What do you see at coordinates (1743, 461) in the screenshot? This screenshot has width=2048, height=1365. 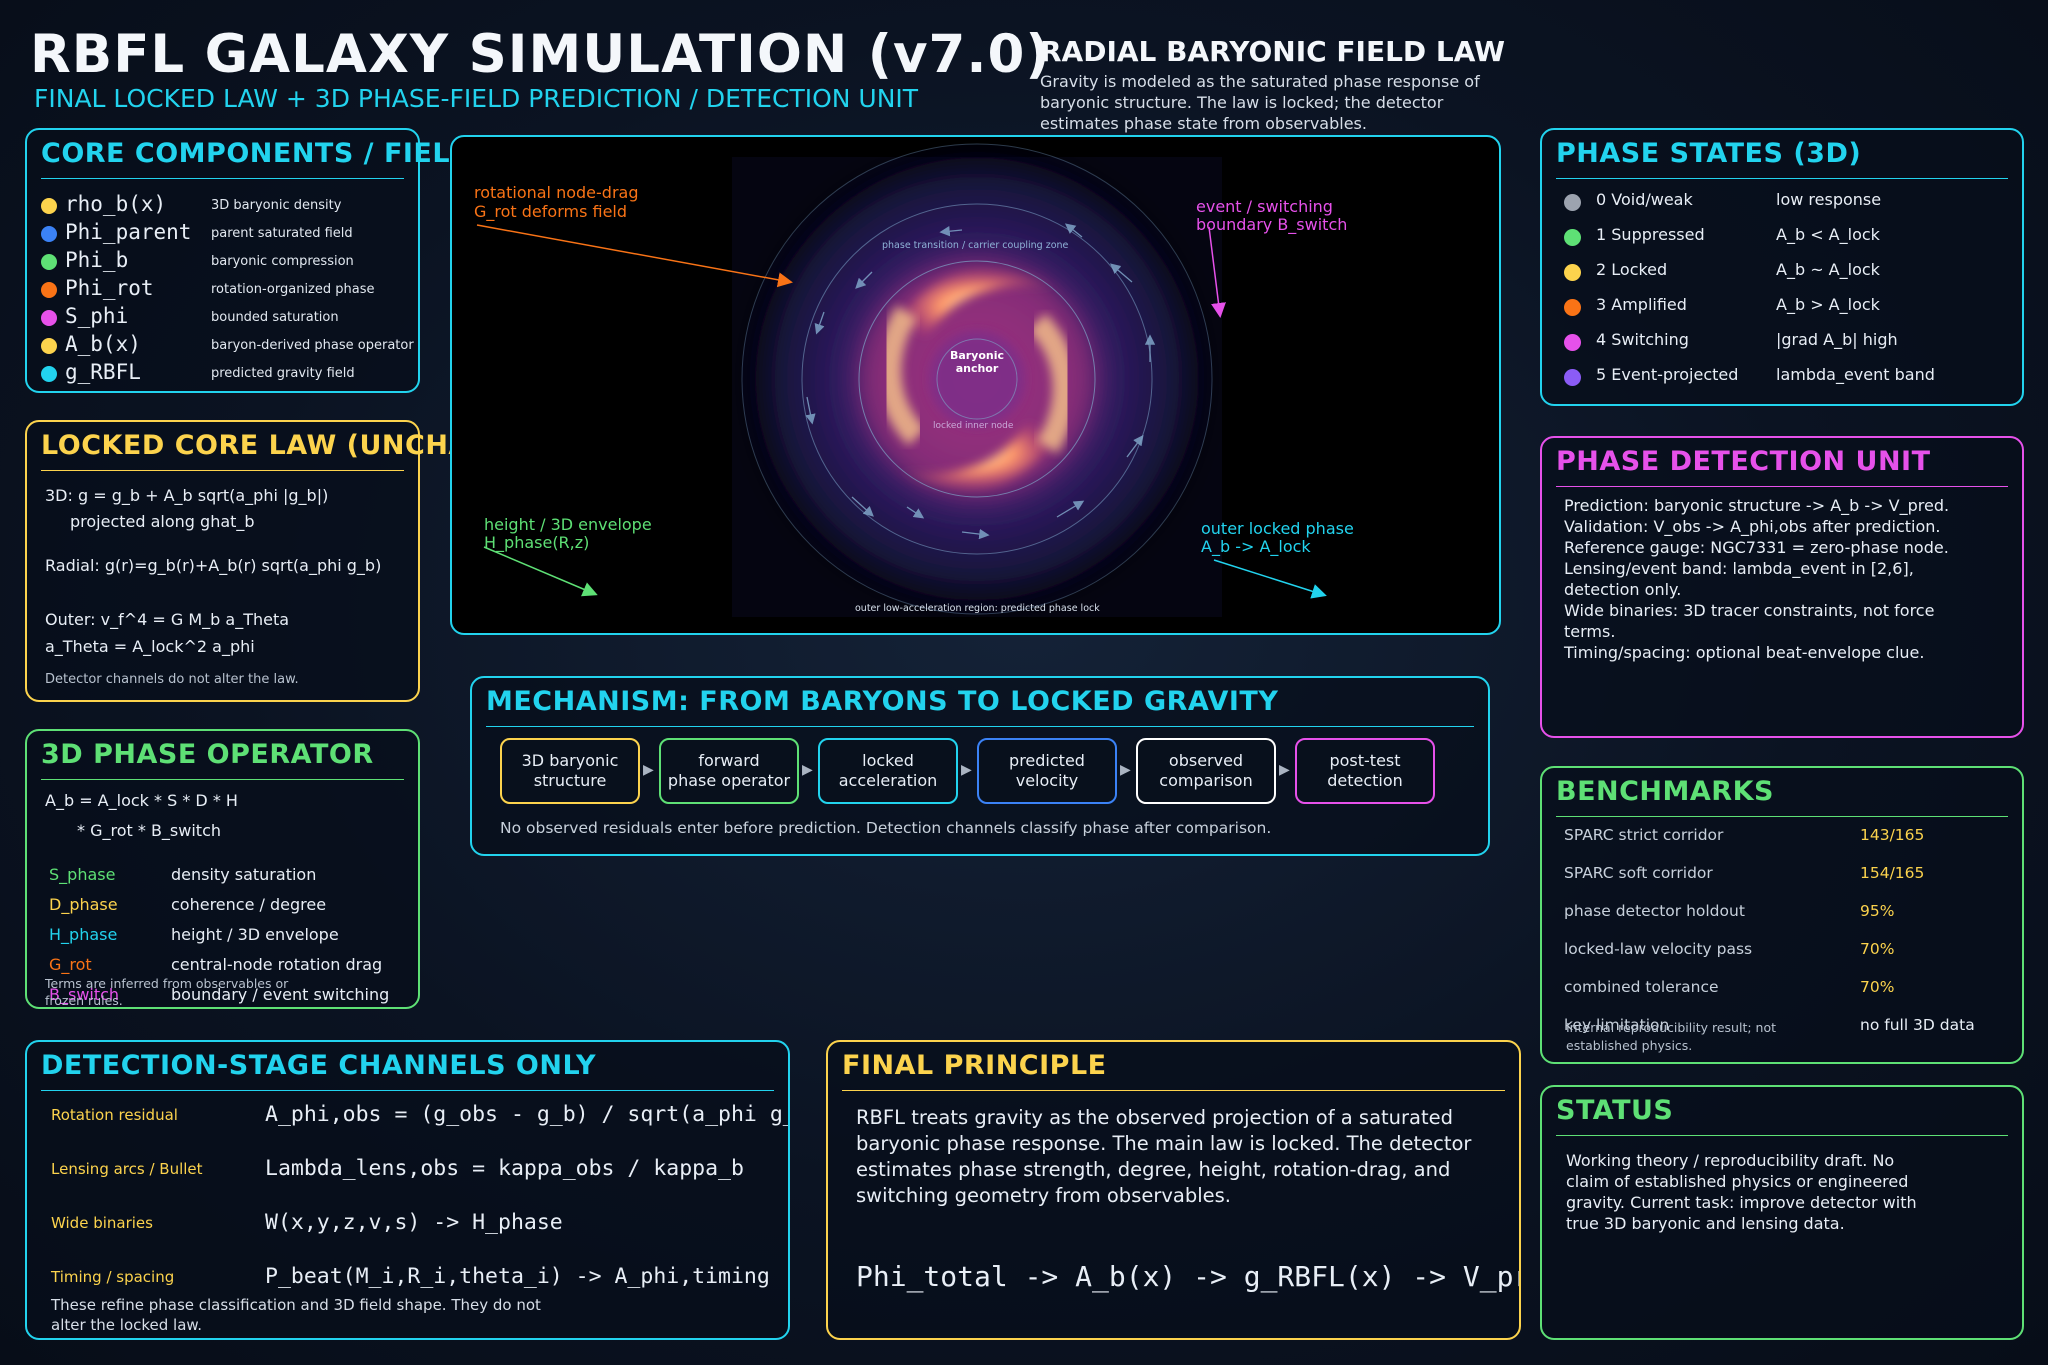 I see `phase-detection-unit-title: PHASE DETECTION UNIT` at bounding box center [1743, 461].